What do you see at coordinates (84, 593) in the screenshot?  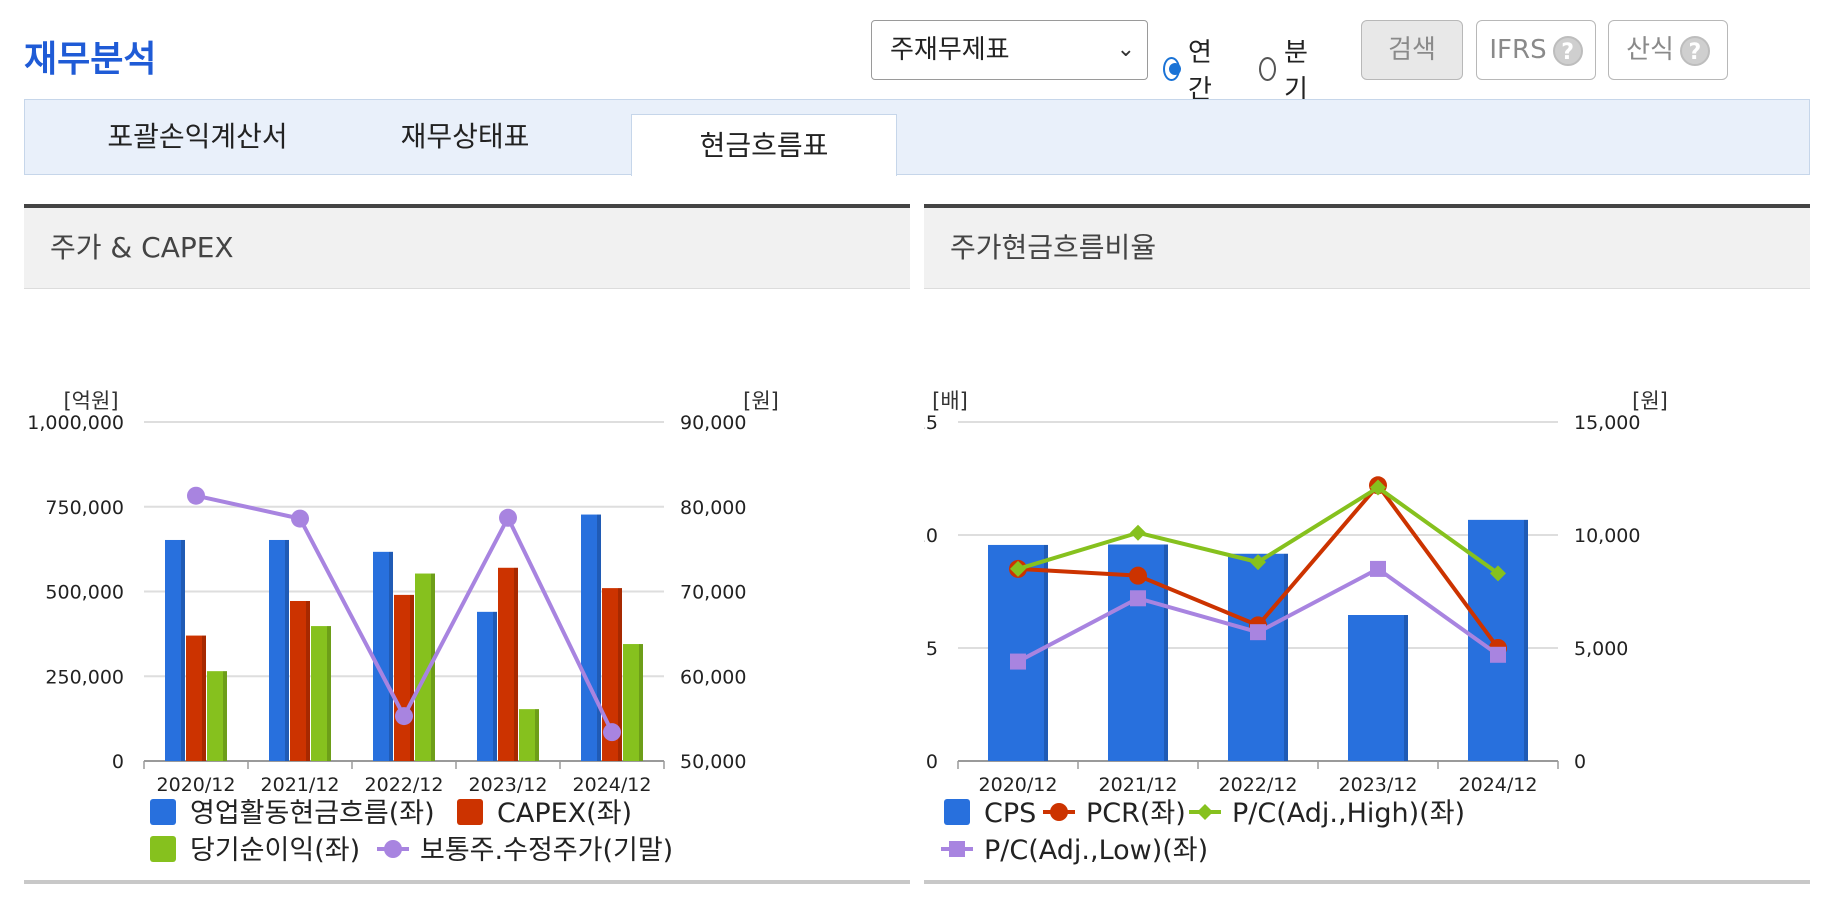 I see `y-left-tick-label: 500,000` at bounding box center [84, 593].